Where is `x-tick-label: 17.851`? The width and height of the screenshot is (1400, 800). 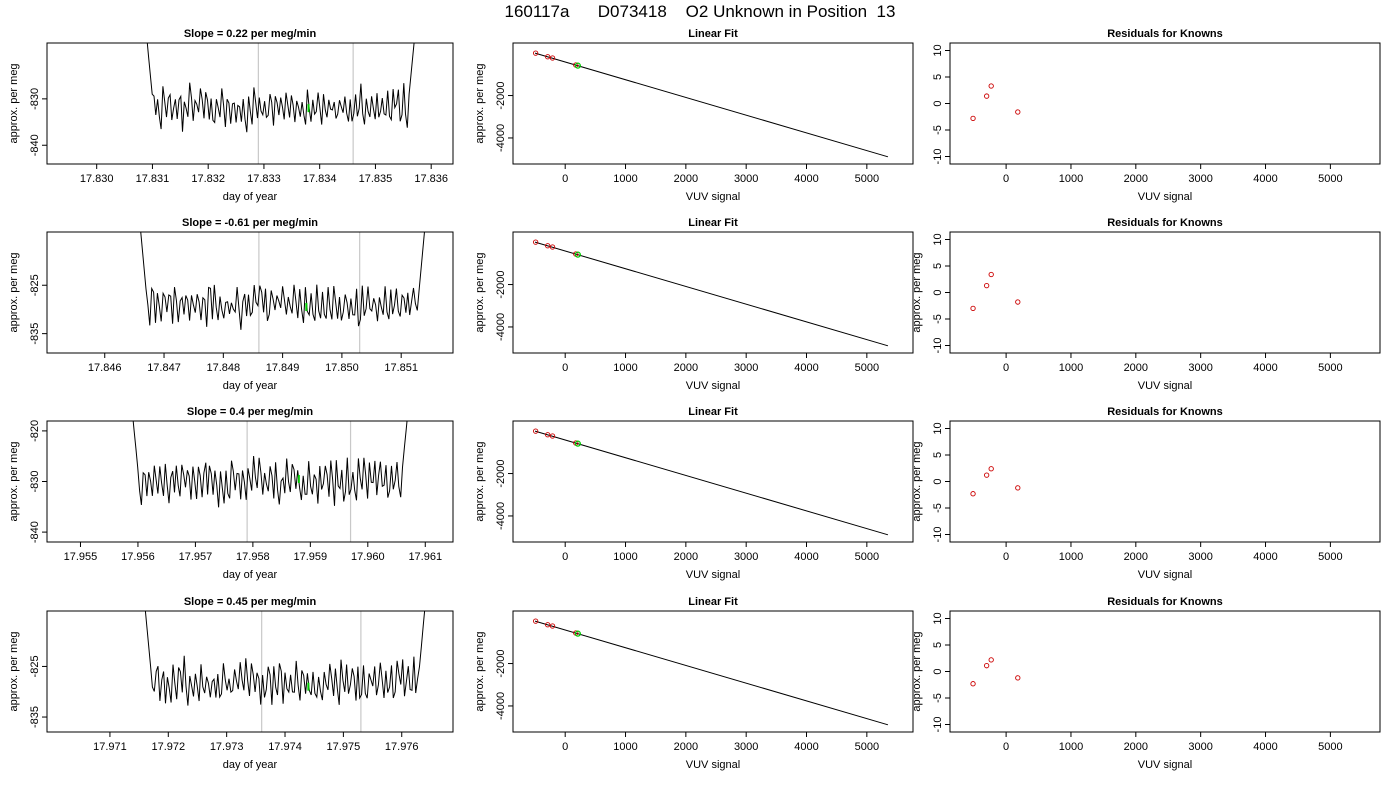 x-tick-label: 17.851 is located at coordinates (401, 368).